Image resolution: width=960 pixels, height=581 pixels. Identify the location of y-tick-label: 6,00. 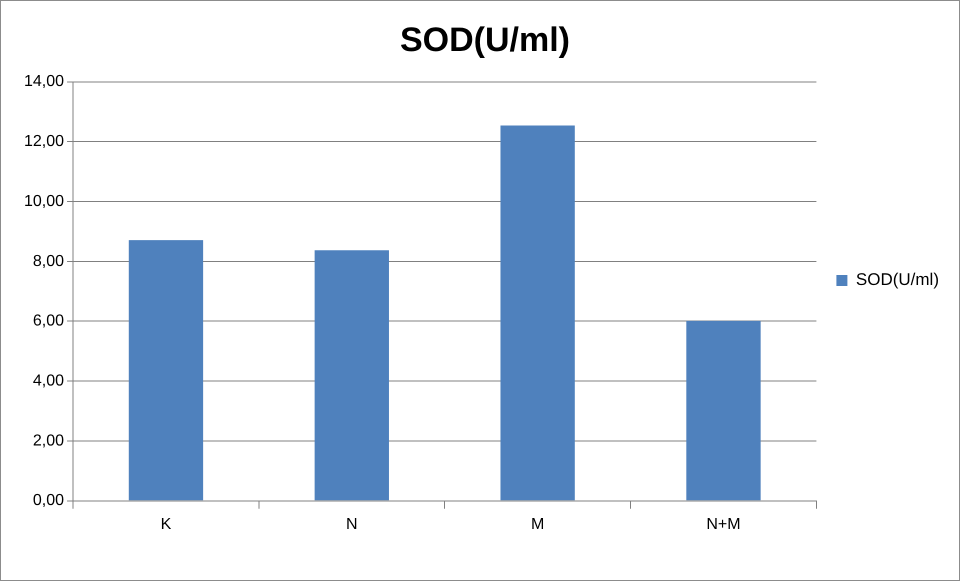
(48, 321).